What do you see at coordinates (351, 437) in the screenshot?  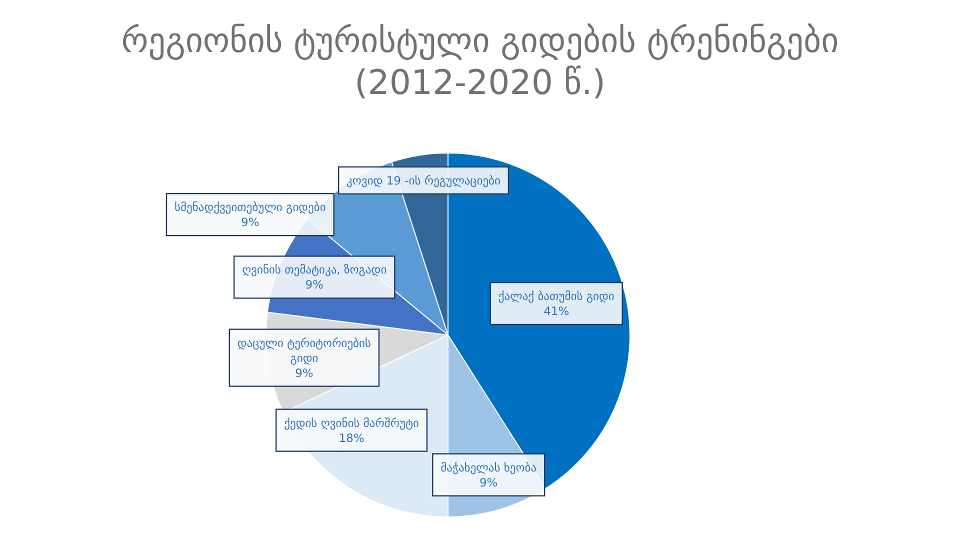 I see `data-label: 18%` at bounding box center [351, 437].